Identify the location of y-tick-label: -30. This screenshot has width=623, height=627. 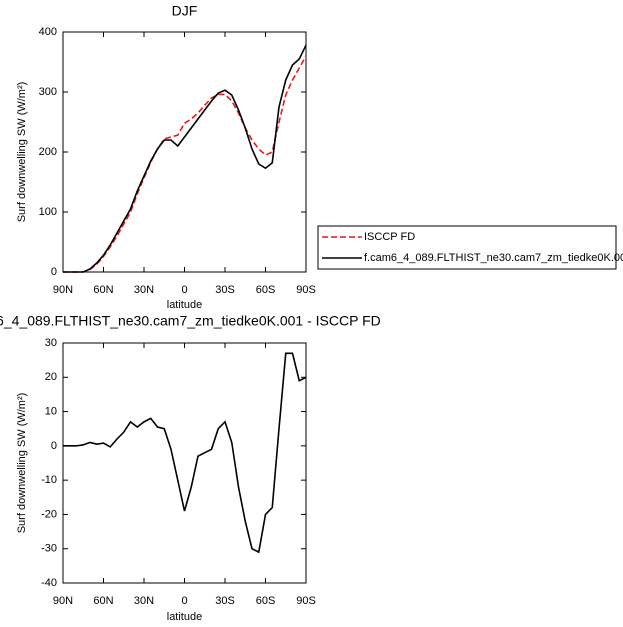
(49, 549).